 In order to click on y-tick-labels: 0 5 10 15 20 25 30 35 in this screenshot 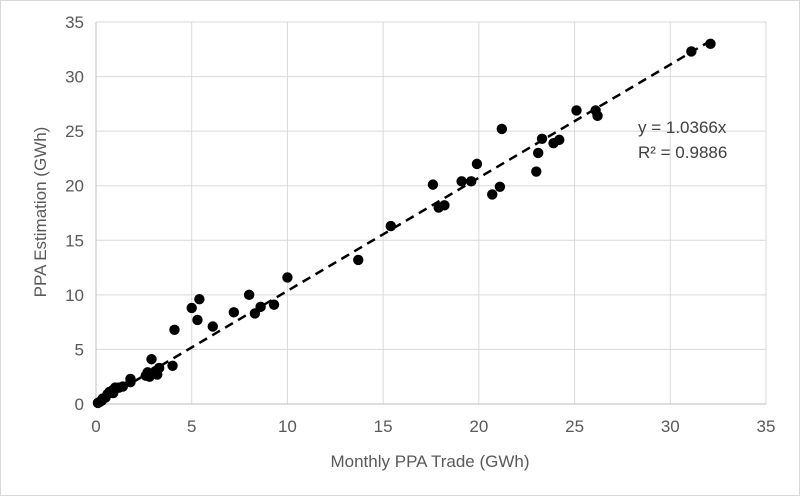, I will do `click(74, 213)`.